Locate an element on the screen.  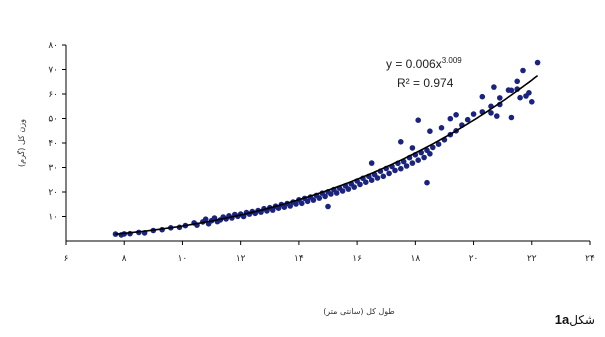
x-tick-label: ۱۲ is located at coordinates (241, 259).